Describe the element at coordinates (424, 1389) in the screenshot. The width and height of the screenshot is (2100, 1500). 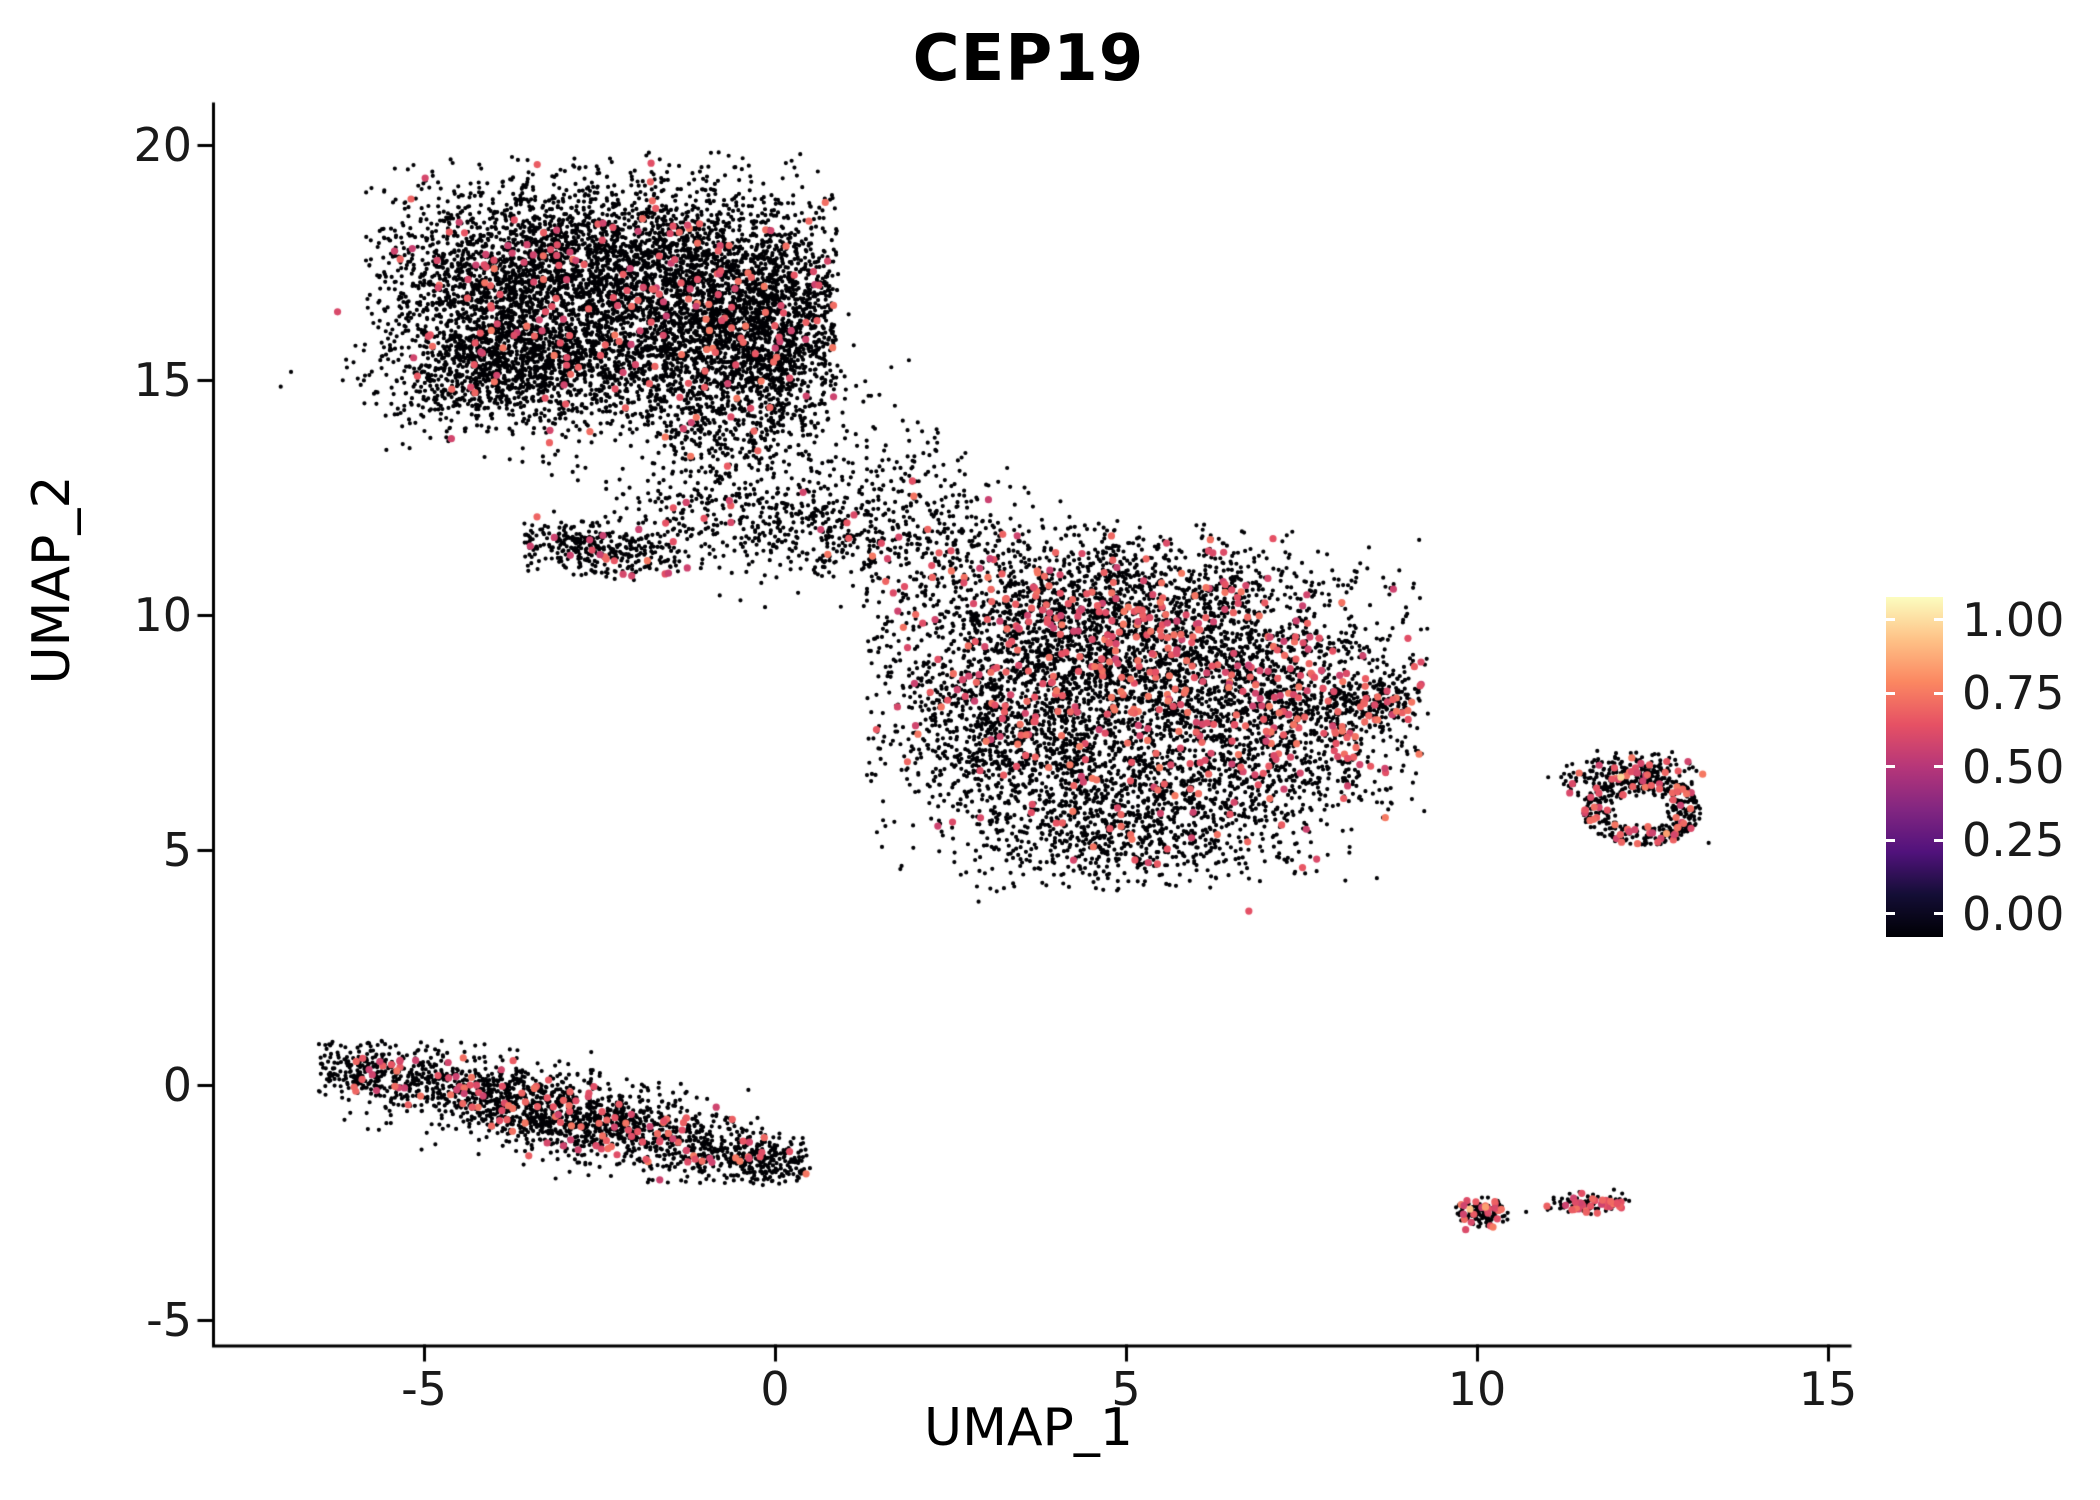
I see `x-tick-label: -5` at that location.